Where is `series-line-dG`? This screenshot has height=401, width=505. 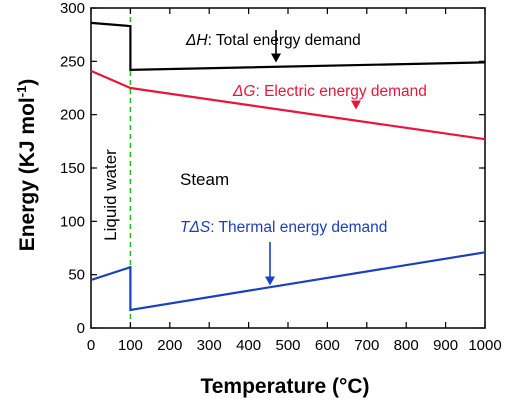
series-line-dG is located at coordinates (288, 105).